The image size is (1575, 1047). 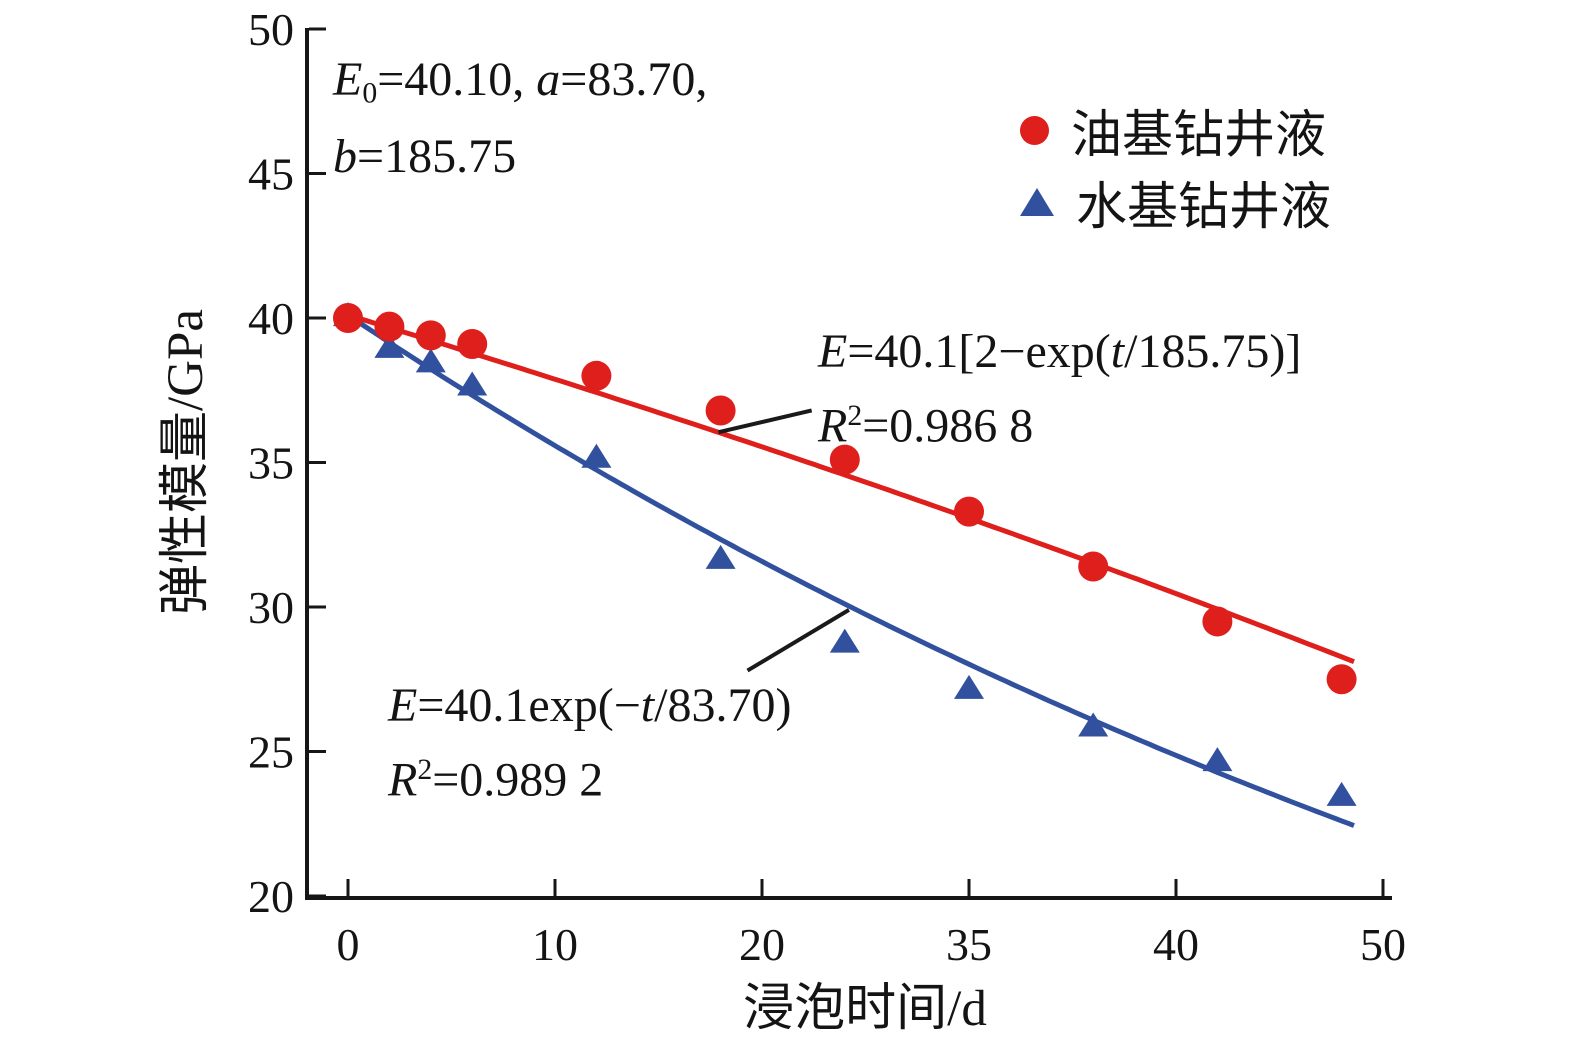 What do you see at coordinates (520, 81) in the screenshot?
I see `fit-params-line1: E0=40.10, a=83.70,` at bounding box center [520, 81].